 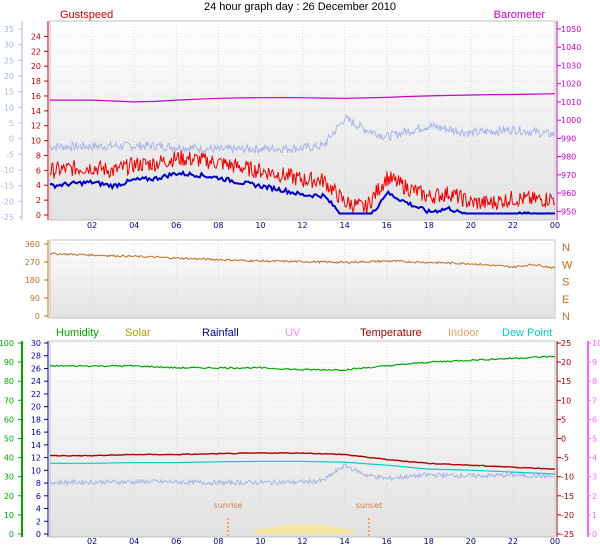 I want to click on wind-direction-trace, so click(x=302, y=261).